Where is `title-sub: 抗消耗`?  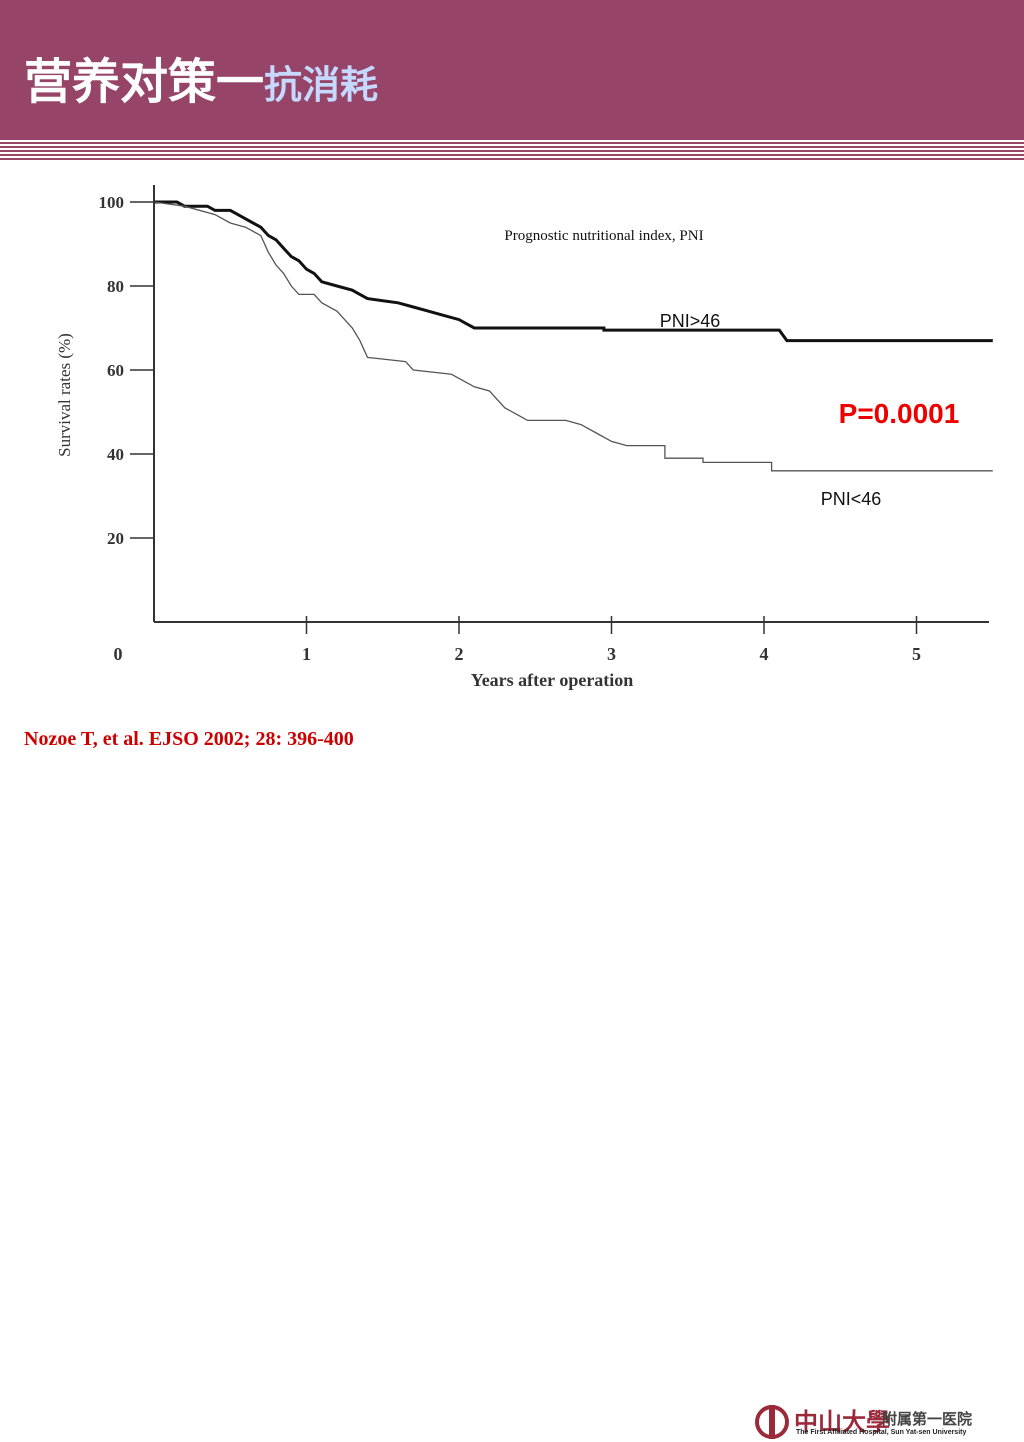 title-sub: 抗消耗 is located at coordinates (321, 85).